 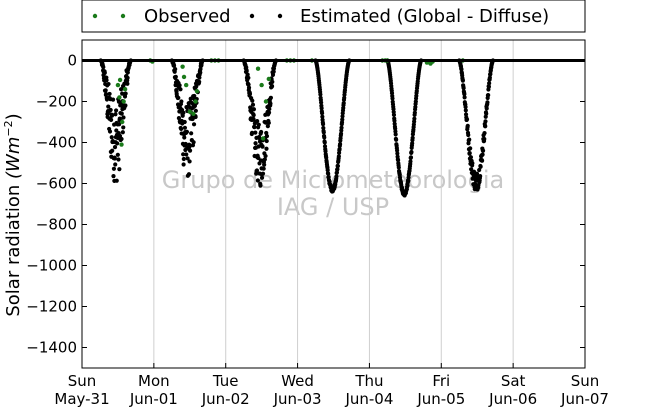 I want to click on watermark-line-2: IAG / USP, so click(x=333, y=207).